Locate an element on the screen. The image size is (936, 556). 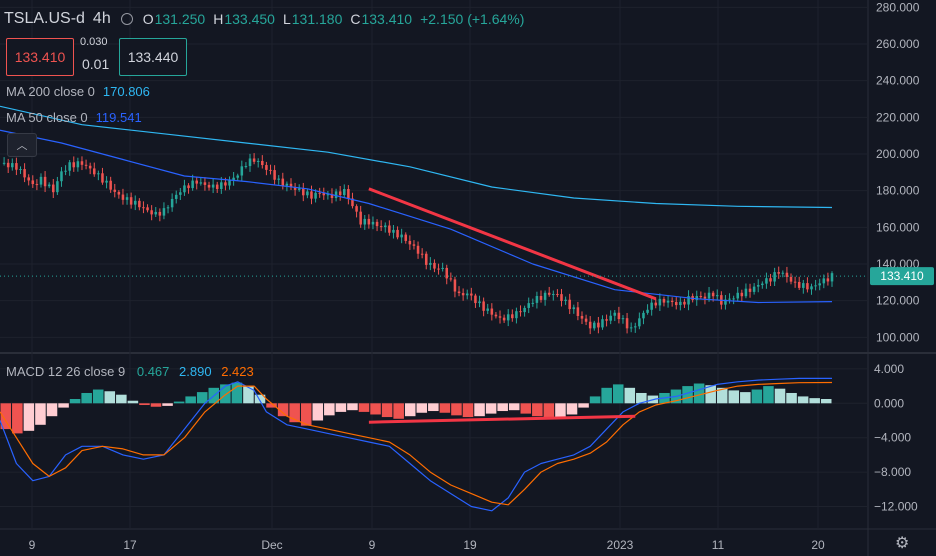
macd-legend: MACD 12 26 close 9 0.467 2.890 2.423 is located at coordinates (130, 371).